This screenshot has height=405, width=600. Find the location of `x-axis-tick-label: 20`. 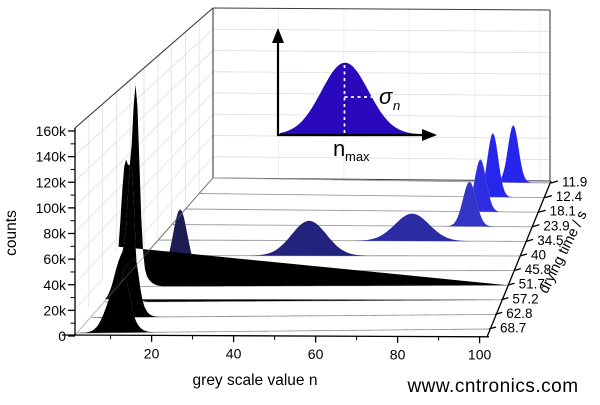

x-axis-tick-label: 20 is located at coordinates (152, 353).